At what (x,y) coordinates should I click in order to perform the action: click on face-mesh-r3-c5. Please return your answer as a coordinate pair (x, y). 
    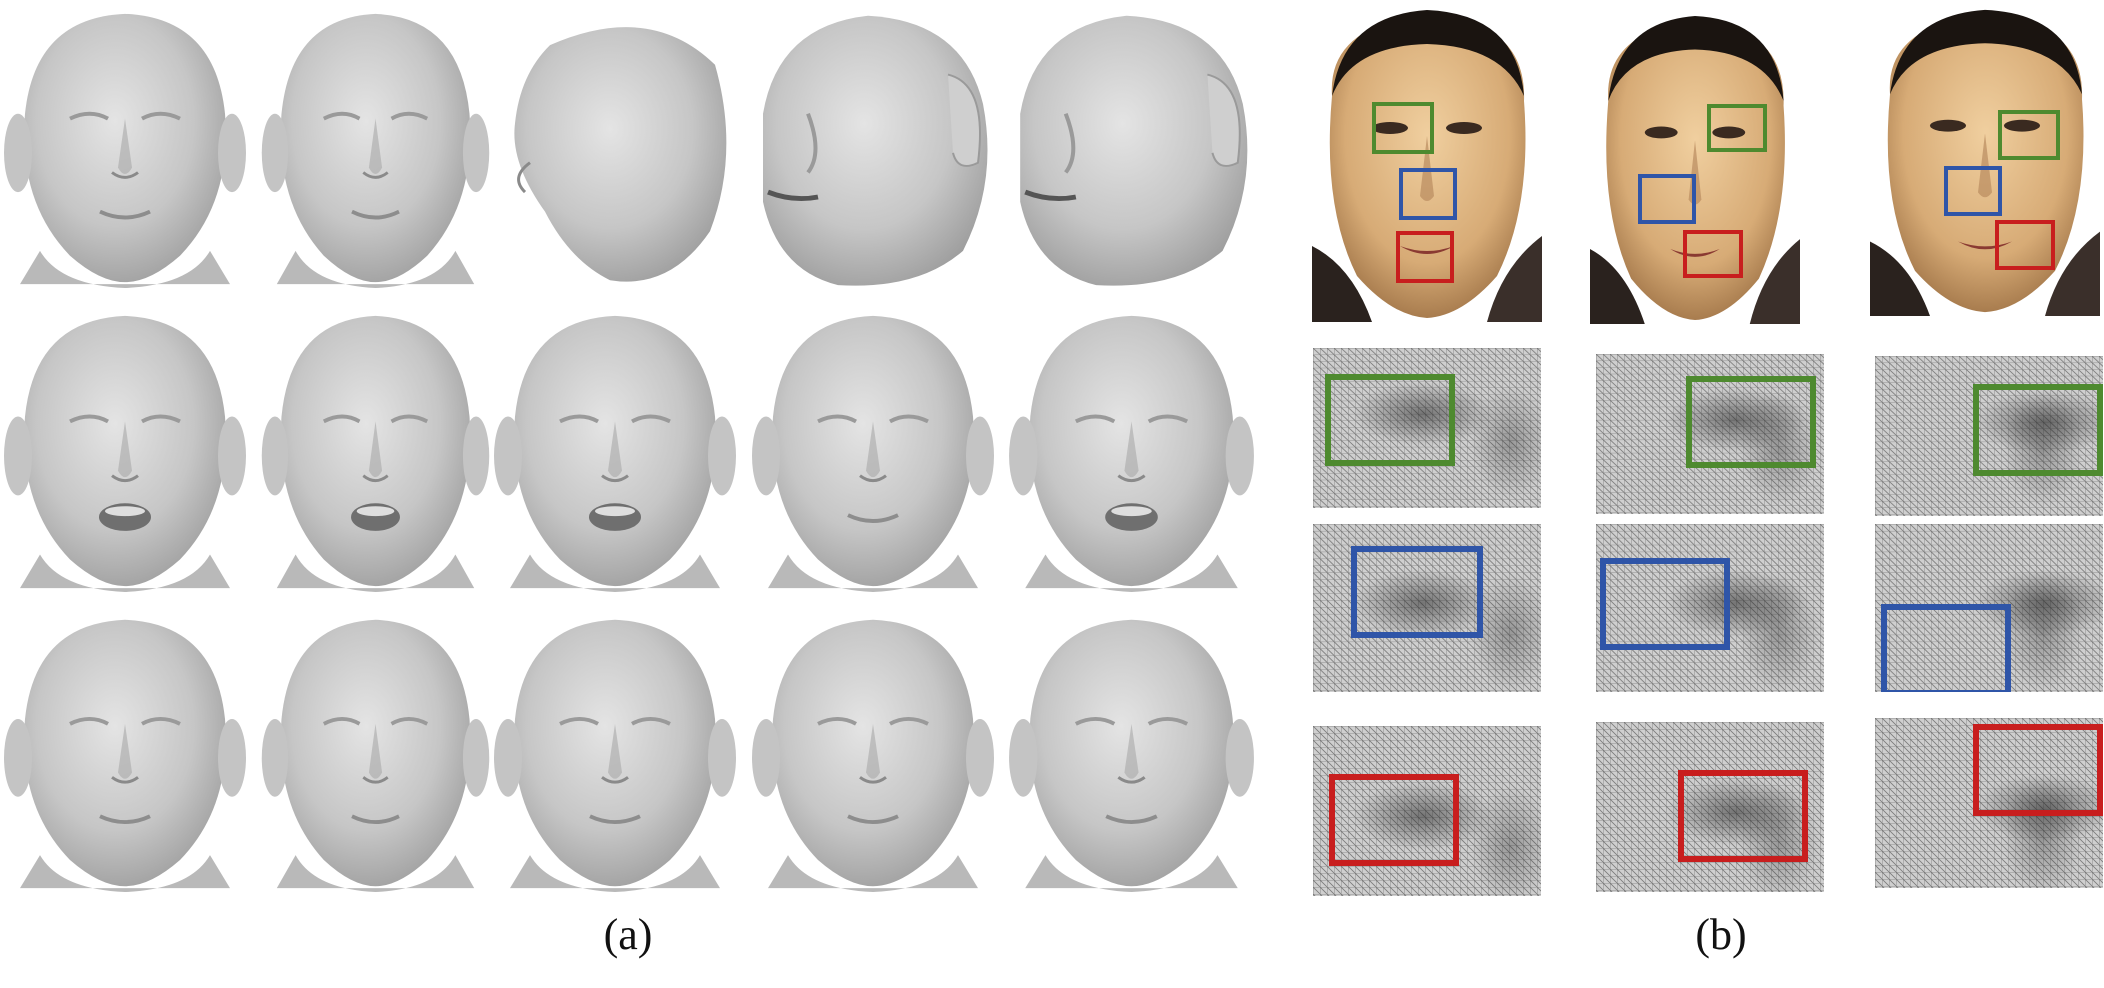
    Looking at the image, I should click on (1131, 753).